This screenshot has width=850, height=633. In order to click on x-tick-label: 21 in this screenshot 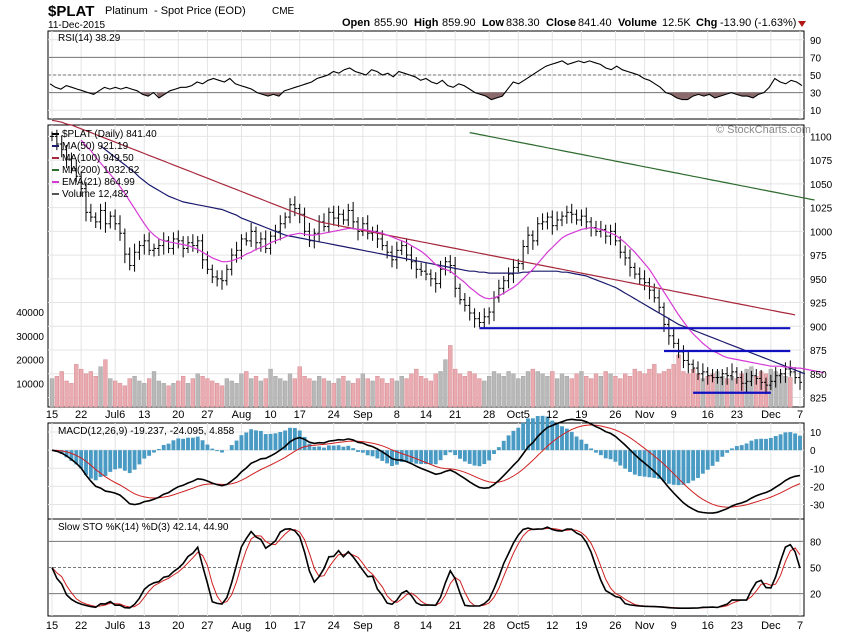, I will do `click(455, 415)`.